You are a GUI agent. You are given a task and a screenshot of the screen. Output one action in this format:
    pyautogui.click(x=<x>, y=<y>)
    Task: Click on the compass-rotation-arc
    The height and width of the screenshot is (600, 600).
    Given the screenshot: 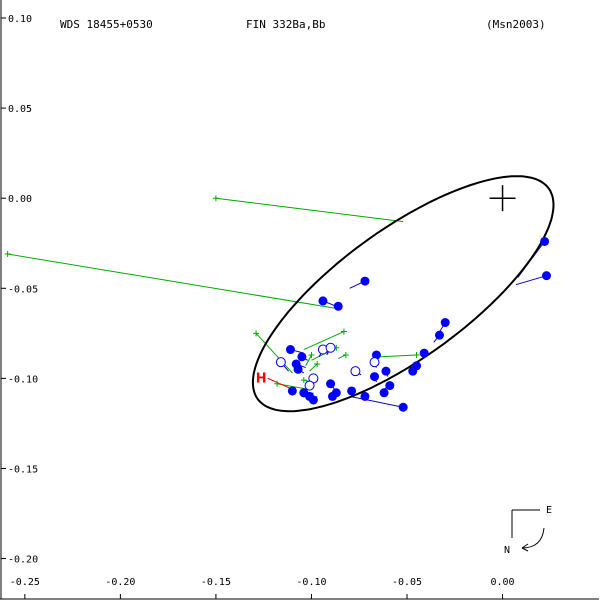 What is the action you would take?
    pyautogui.click(x=533, y=538)
    